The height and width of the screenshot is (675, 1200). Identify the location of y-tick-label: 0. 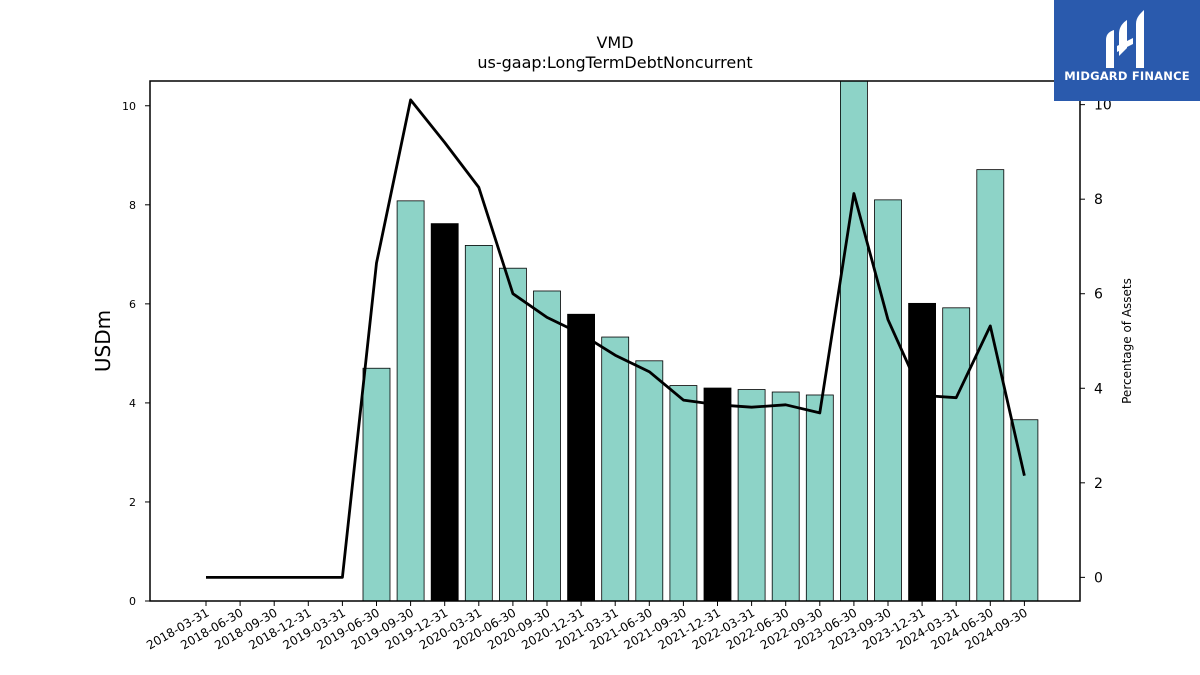
(132, 601).